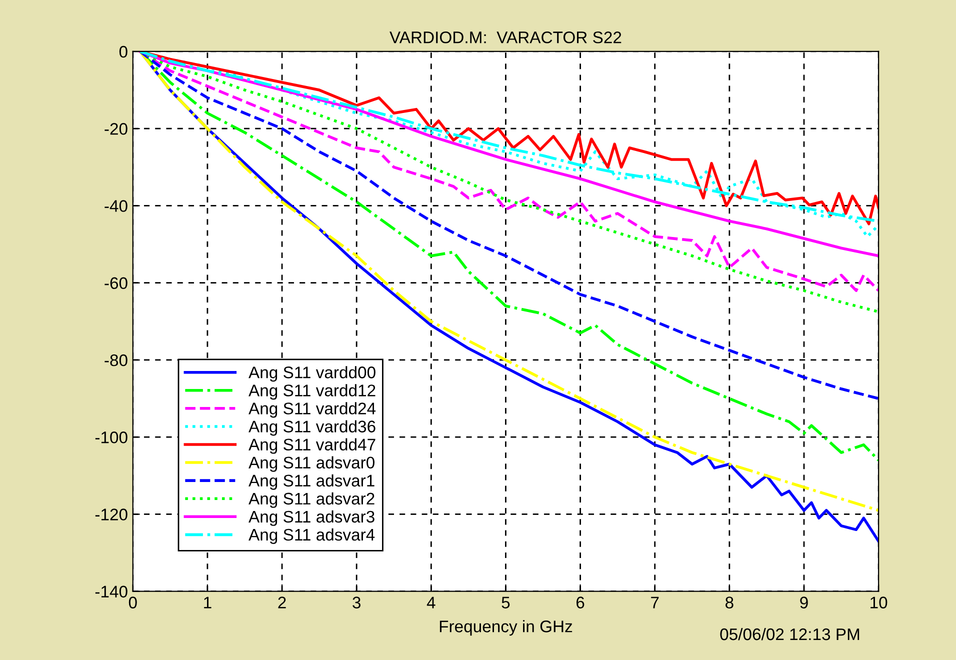 The height and width of the screenshot is (660, 956). I want to click on x-tick-label: 3, so click(356, 602).